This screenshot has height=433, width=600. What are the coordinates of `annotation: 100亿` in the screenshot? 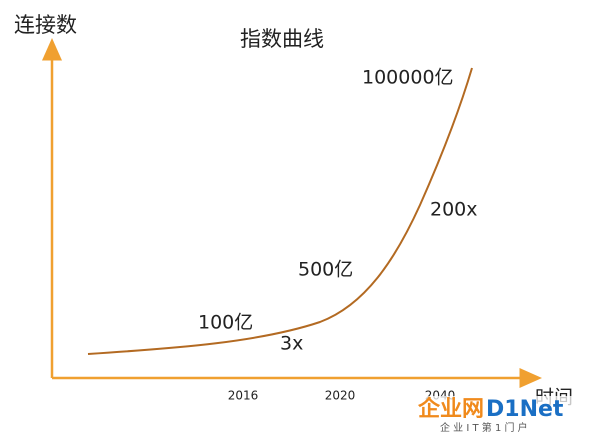 It's located at (225, 323).